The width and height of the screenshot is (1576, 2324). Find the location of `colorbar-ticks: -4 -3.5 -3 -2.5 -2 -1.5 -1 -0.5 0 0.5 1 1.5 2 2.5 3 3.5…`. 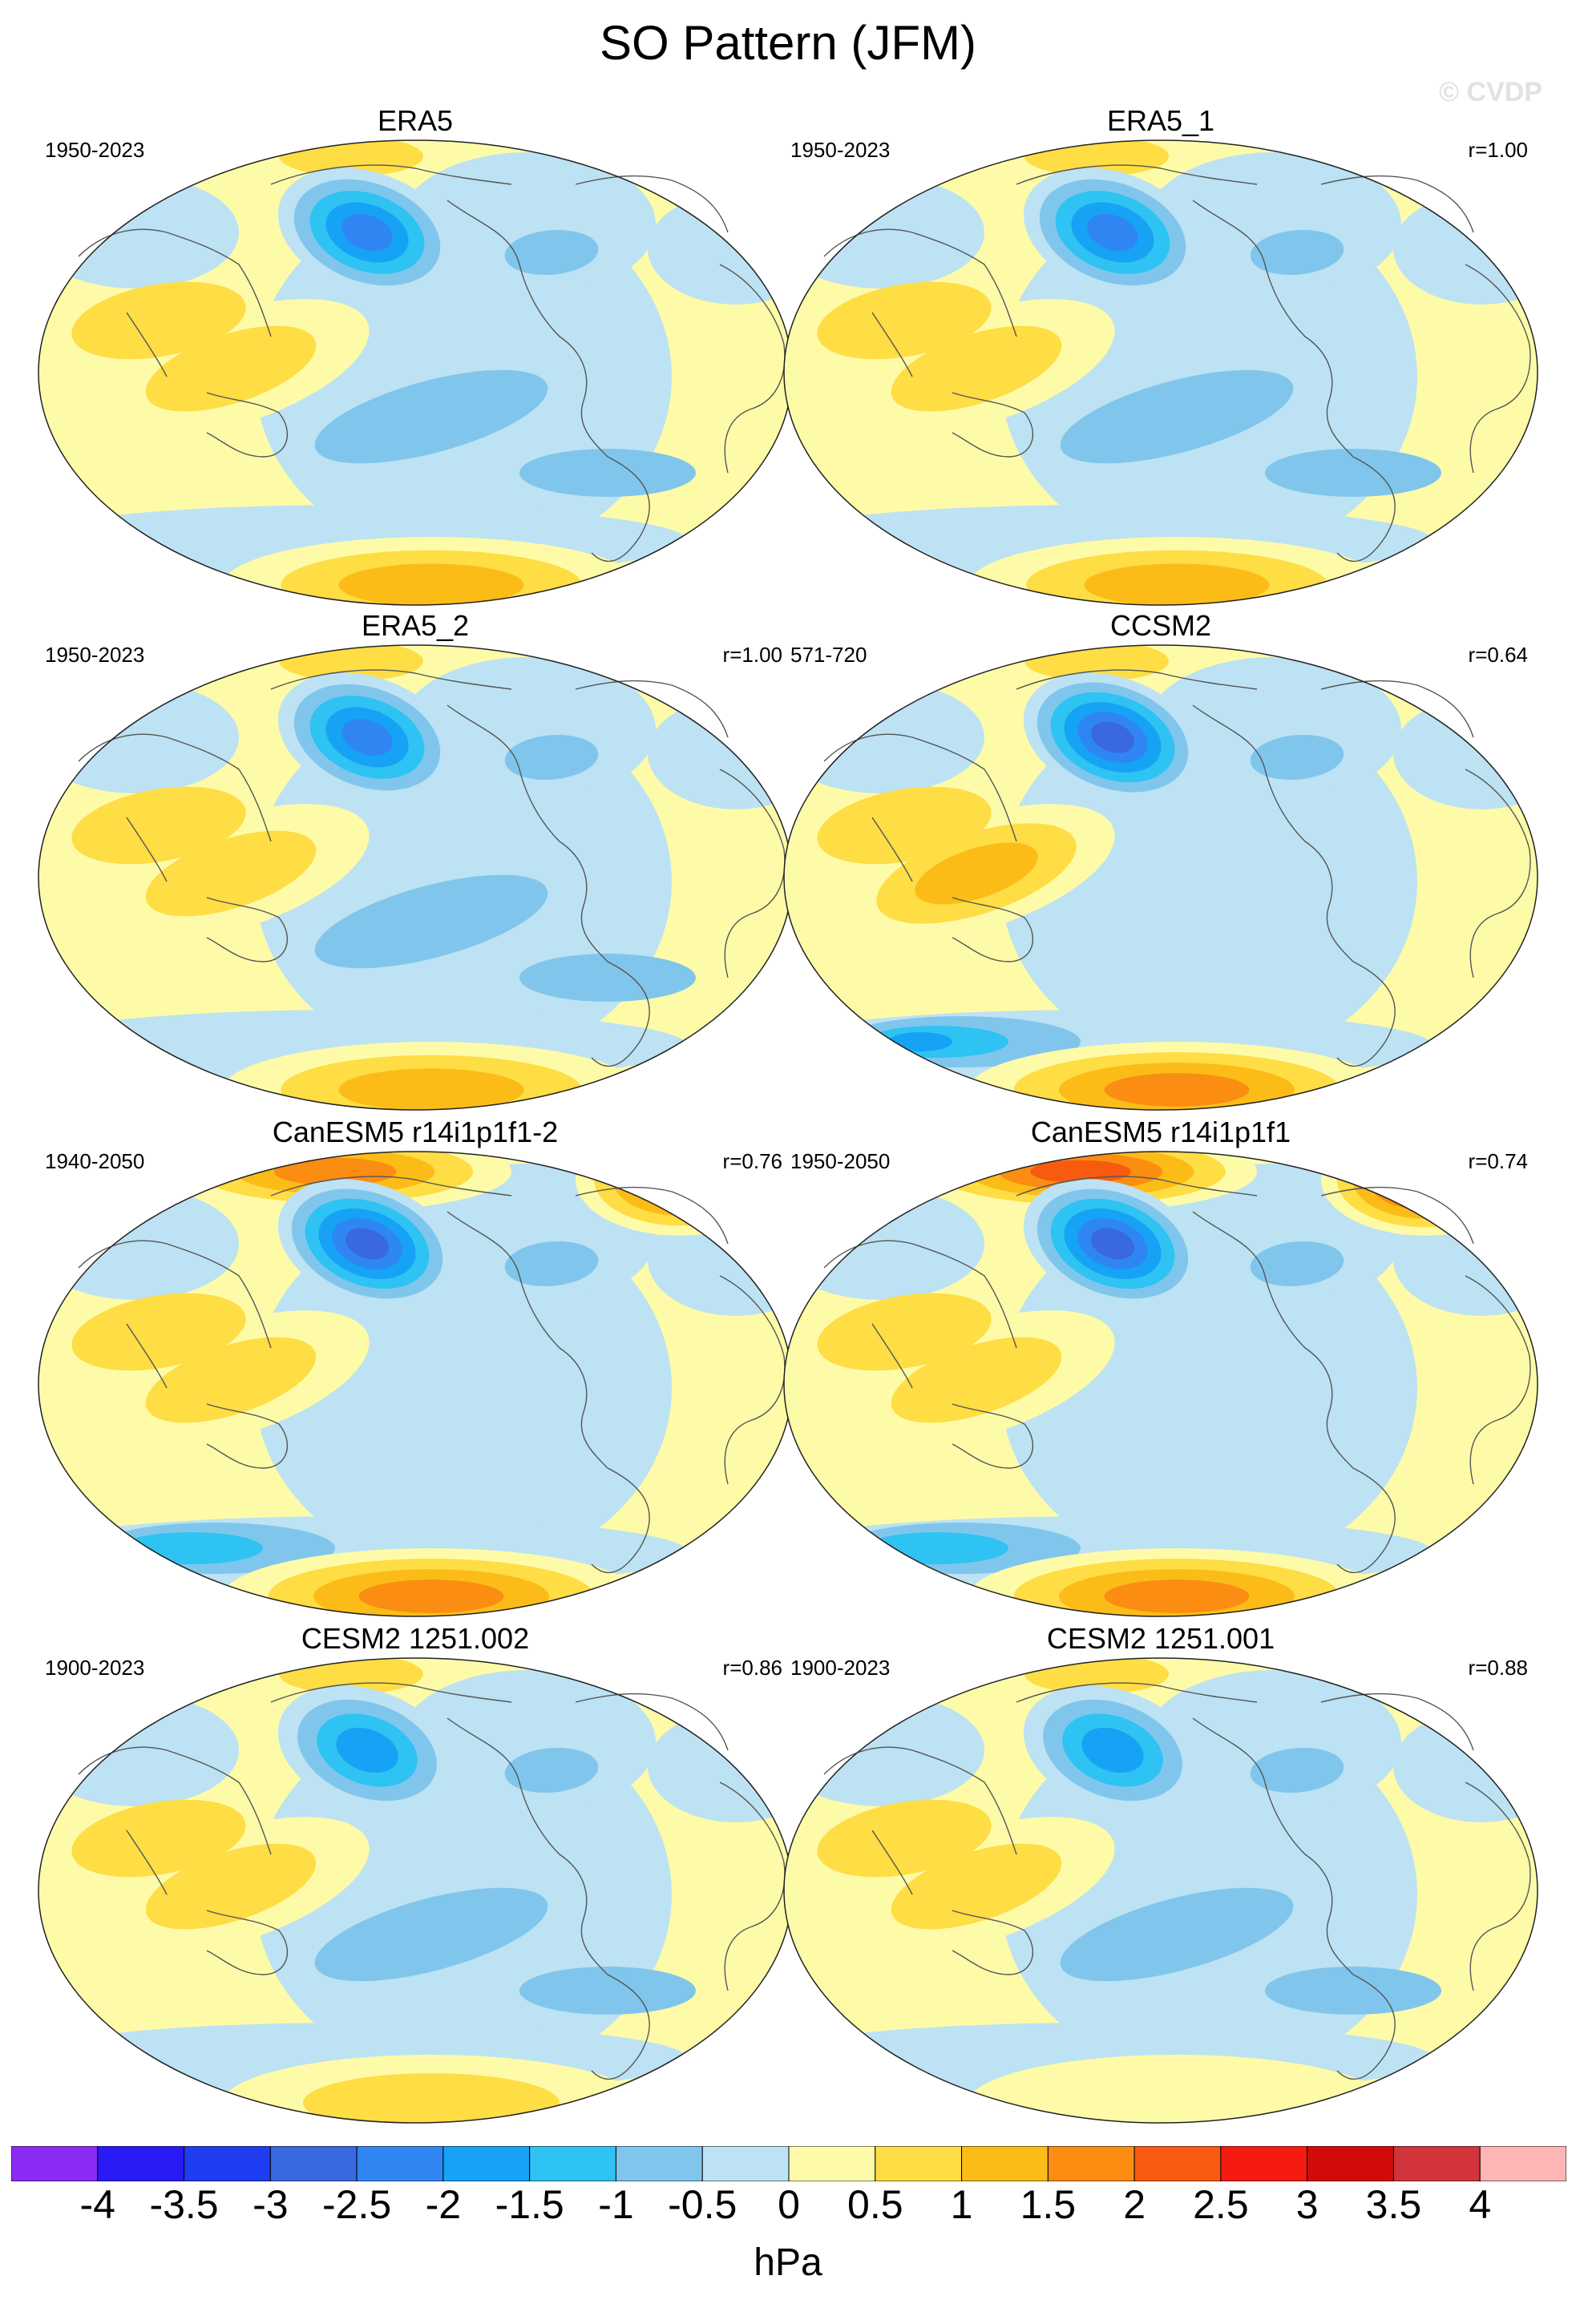

colorbar-ticks: -4 -3.5 -3 -2.5 -2 -1.5 -1 -0.5 0 0.5 1 1.5 2 2.5 3 3.5… is located at coordinates (788, 2209).